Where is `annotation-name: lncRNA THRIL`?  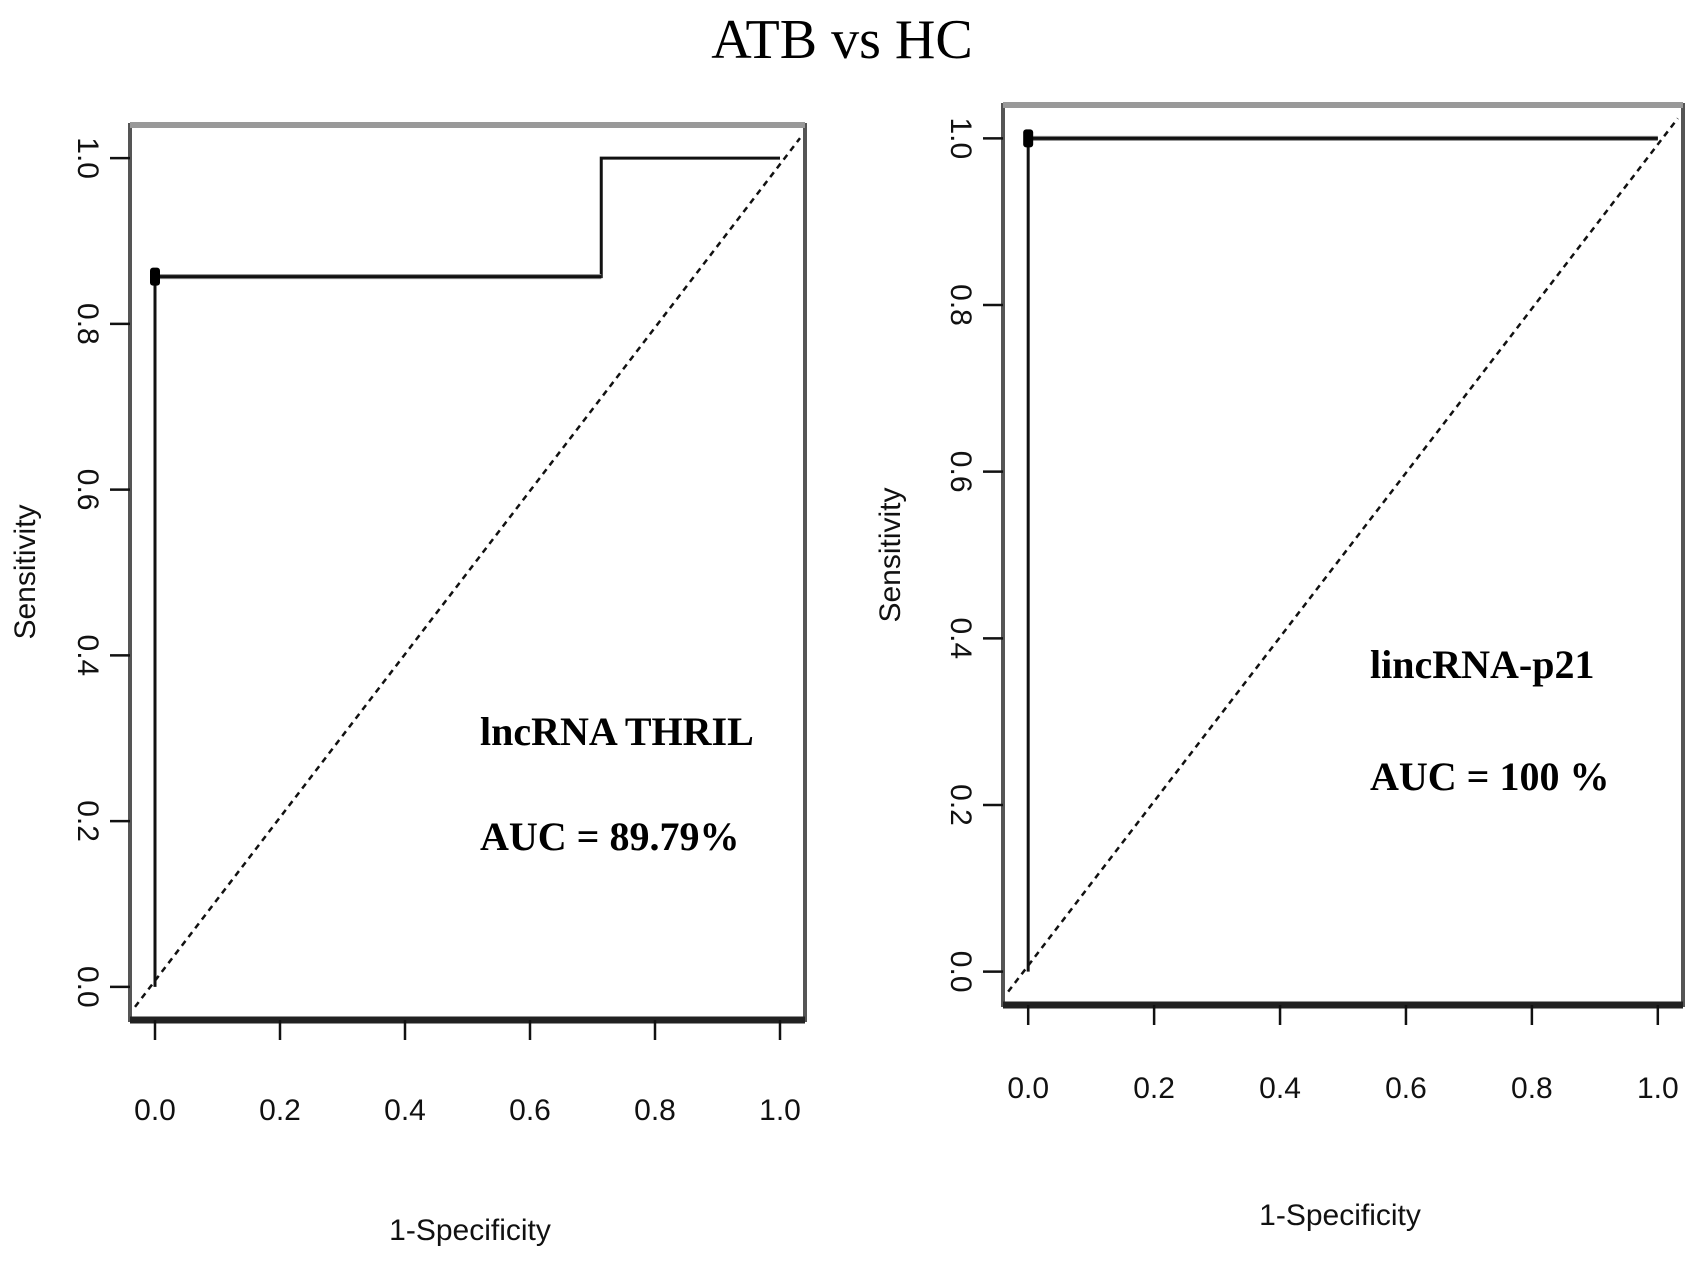 annotation-name: lncRNA THRIL is located at coordinates (617, 731).